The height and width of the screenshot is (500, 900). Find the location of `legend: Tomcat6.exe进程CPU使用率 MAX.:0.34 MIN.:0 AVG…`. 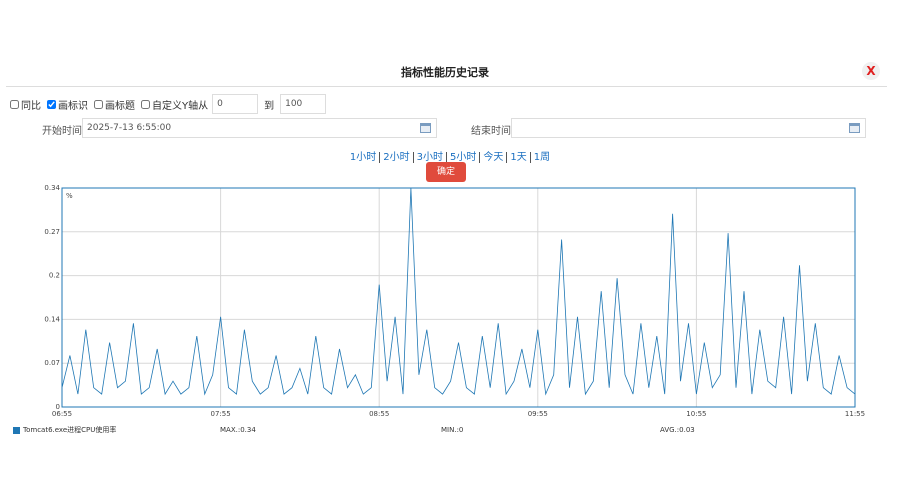

legend: Tomcat6.exe进程CPU使用率 MAX.:0.34 MIN.:0 AVG… is located at coordinates (452, 431).